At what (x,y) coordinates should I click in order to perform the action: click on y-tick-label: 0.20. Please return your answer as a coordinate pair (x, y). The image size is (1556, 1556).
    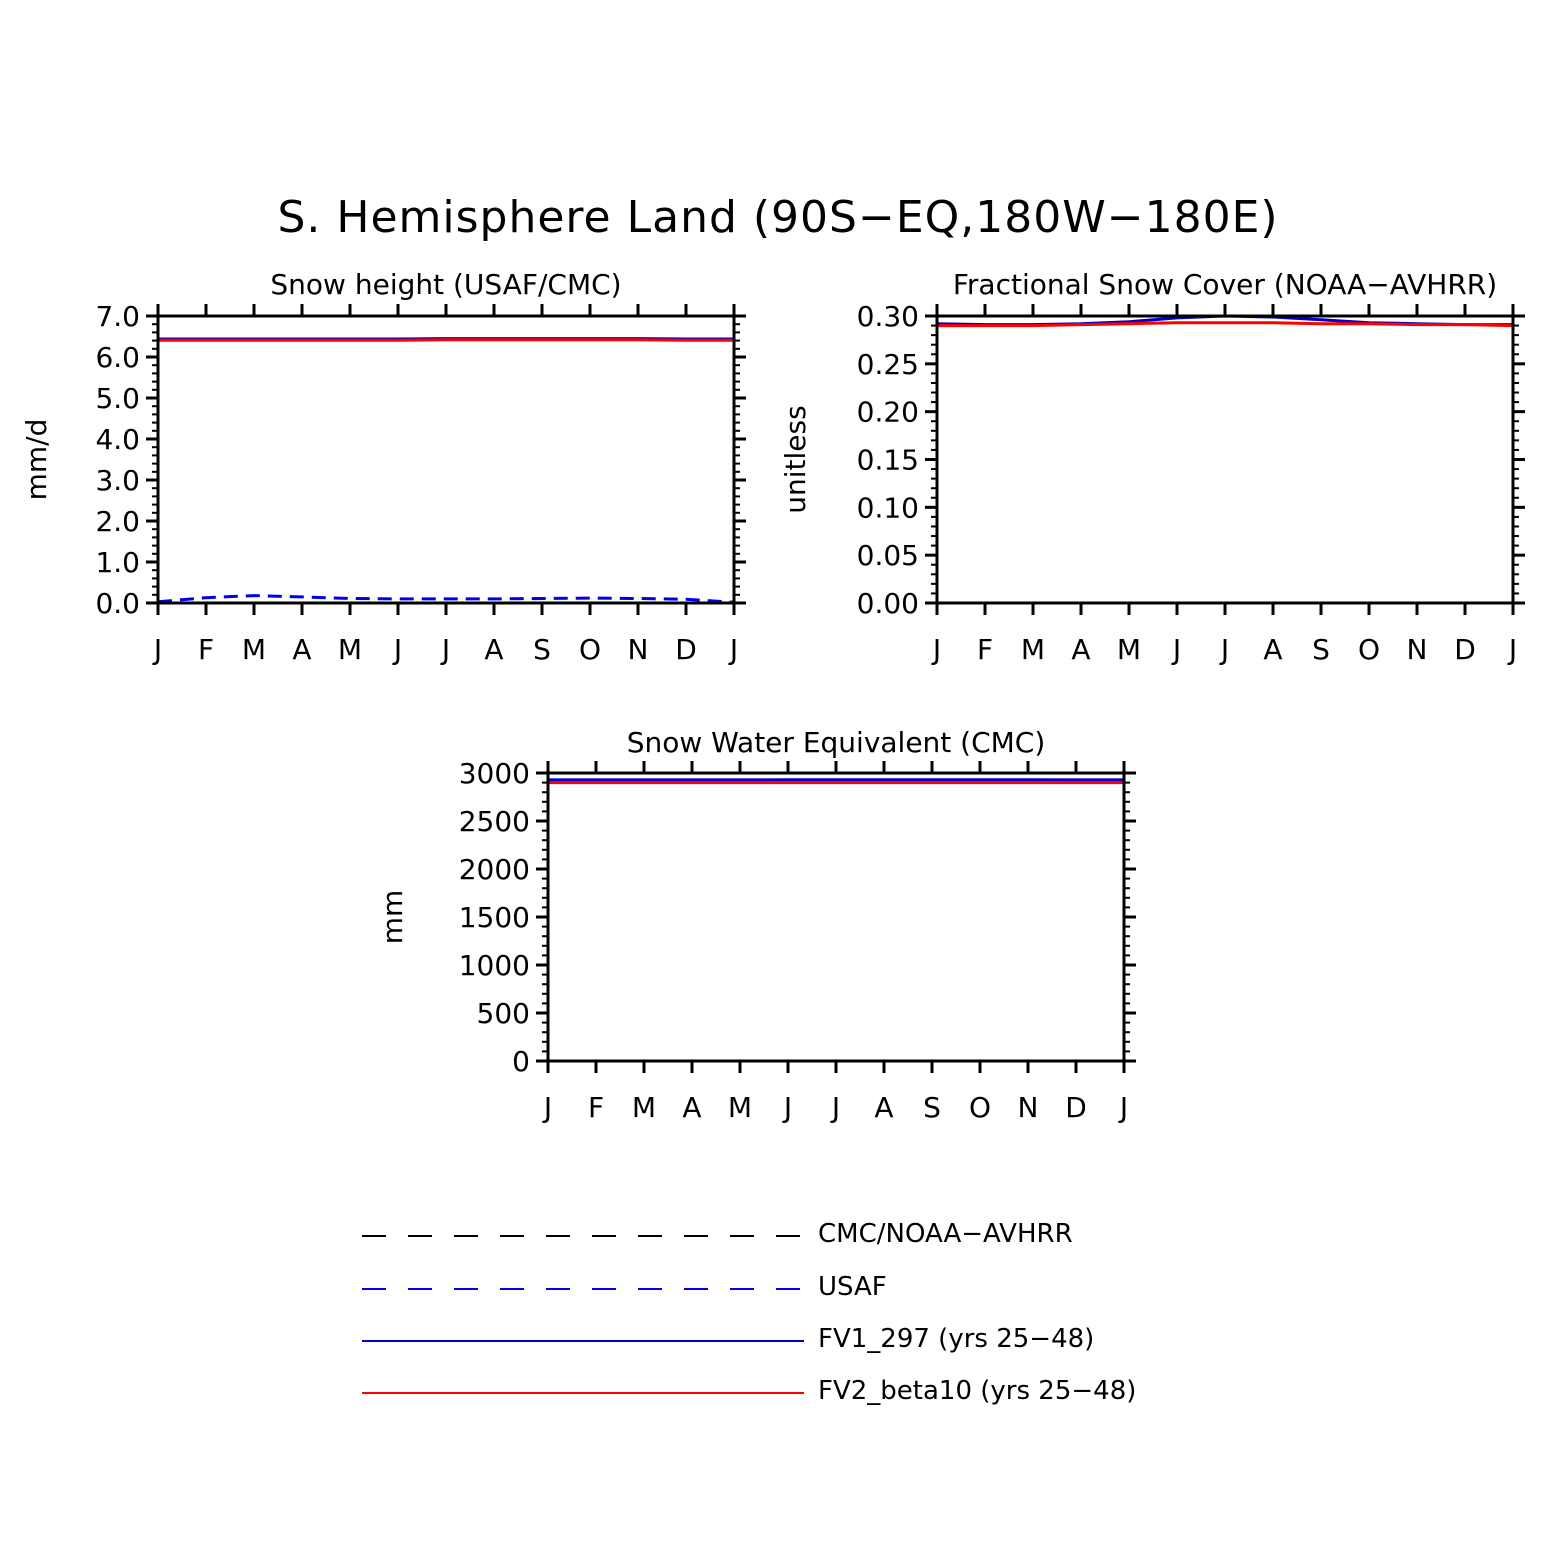
    Looking at the image, I should click on (888, 412).